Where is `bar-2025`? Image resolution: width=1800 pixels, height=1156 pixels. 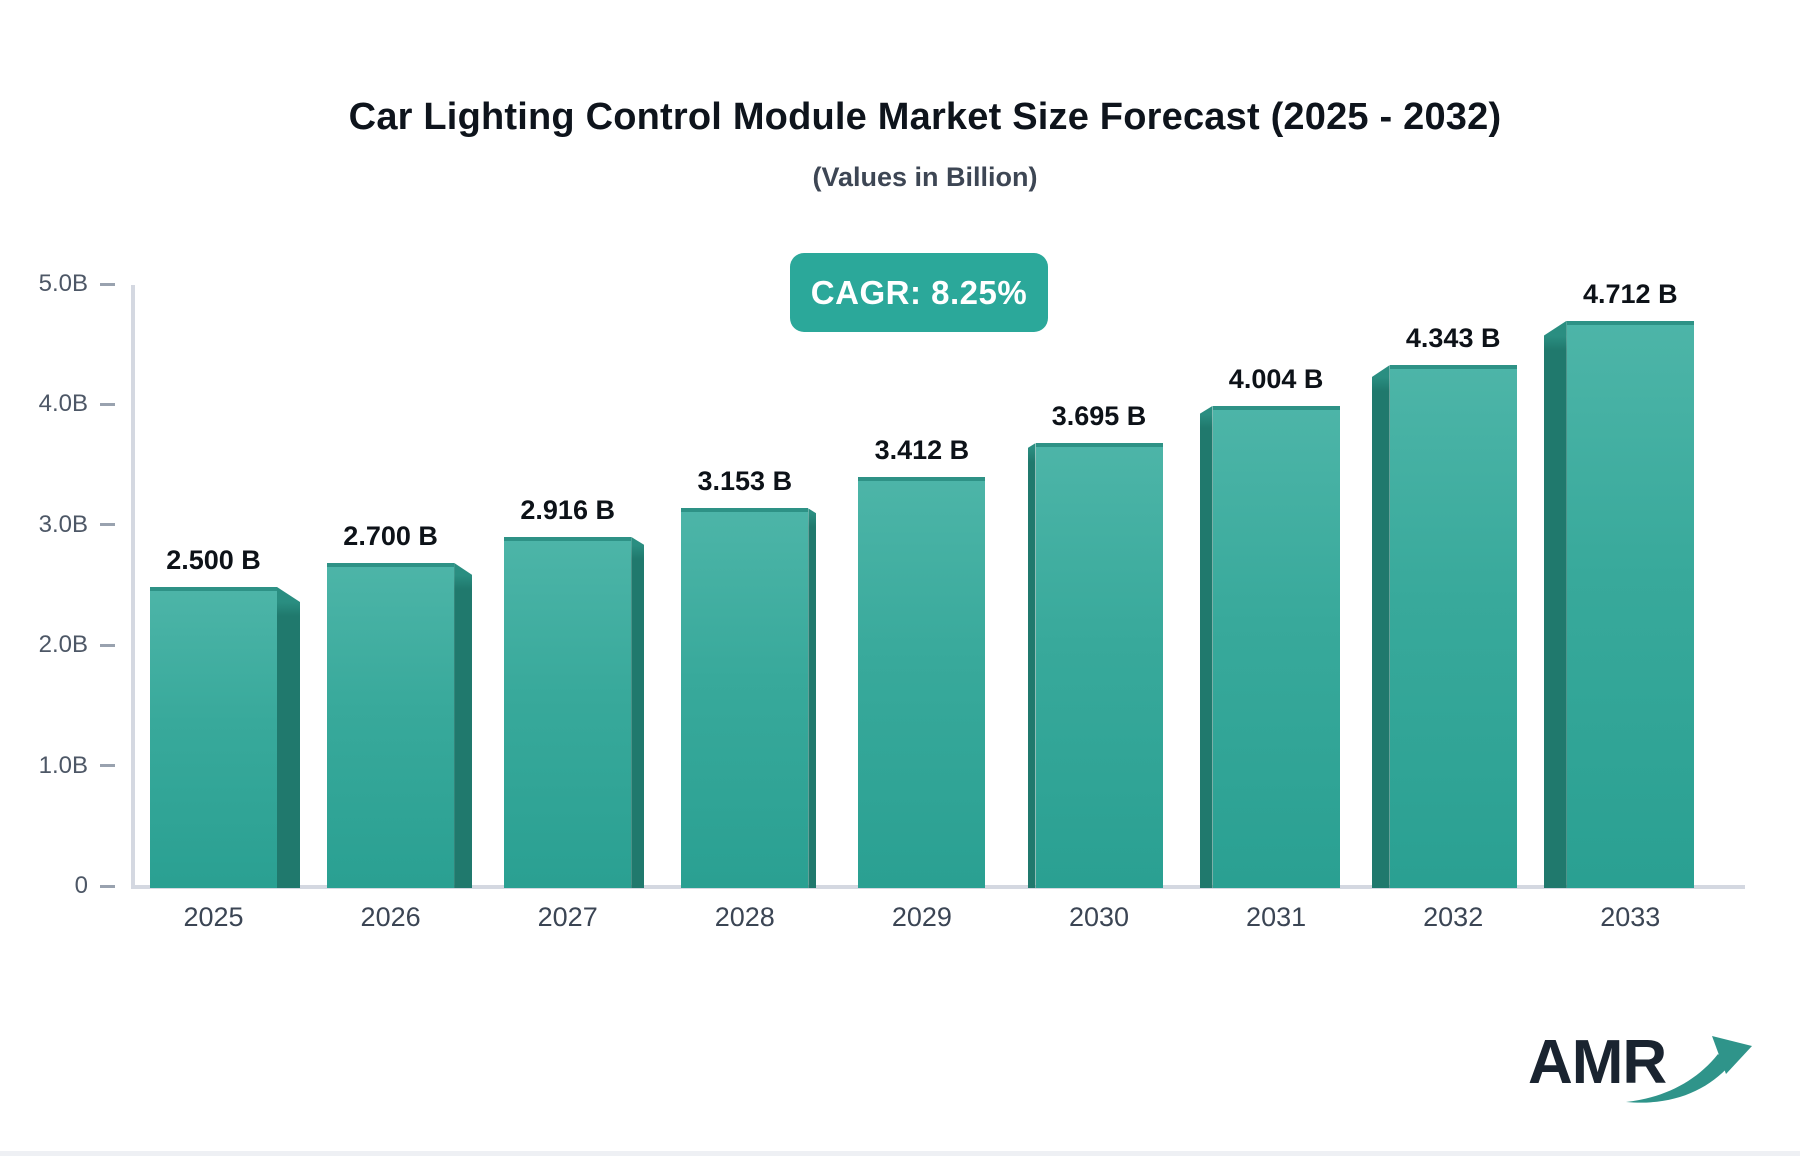 bar-2025 is located at coordinates (213, 737).